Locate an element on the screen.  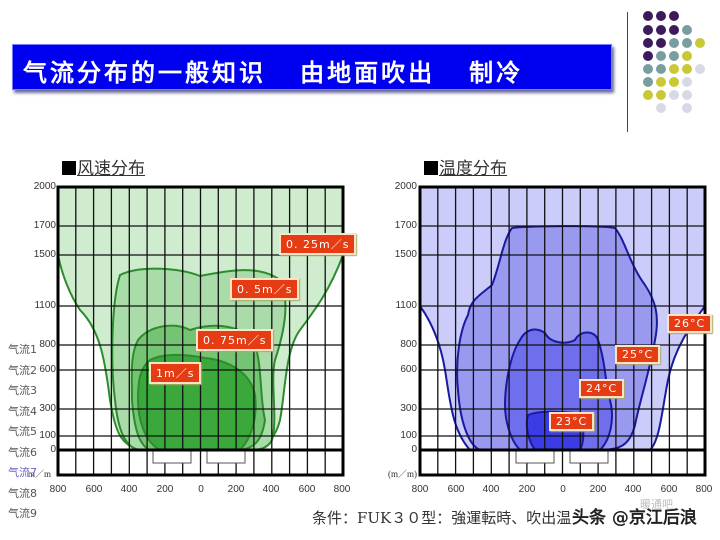
page-title: 气流分布的一般知识 由地面吹出 制冷 is located at coordinates (273, 73).